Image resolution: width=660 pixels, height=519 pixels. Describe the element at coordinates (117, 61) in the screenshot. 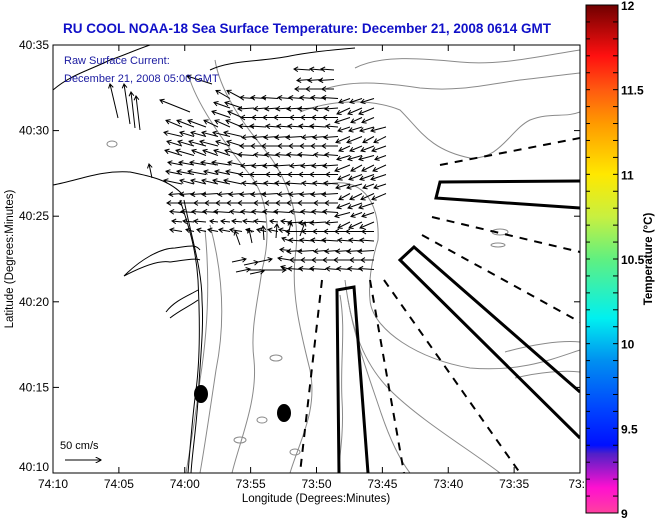

I see `current-annotation-line-1: Raw Surface Current:` at that location.